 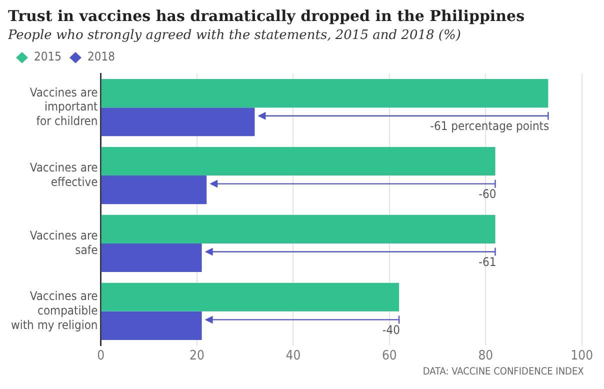 I want to click on y-tick-label: Vaccines are effective, so click(x=64, y=174).